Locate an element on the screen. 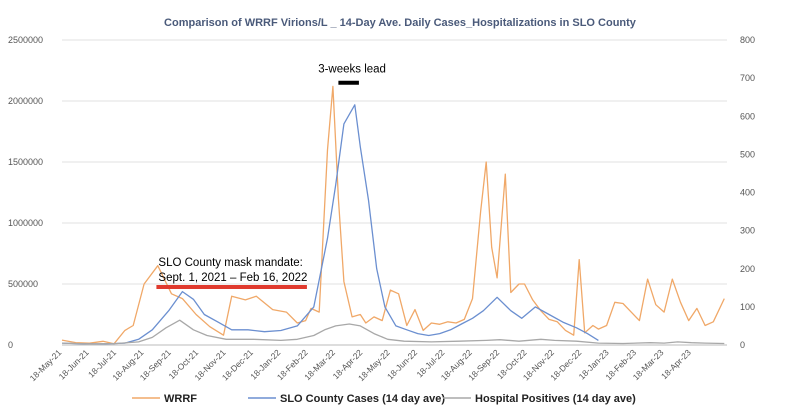 The image size is (800, 417). x-tick-label: 18-May-21 is located at coordinates (46, 365).